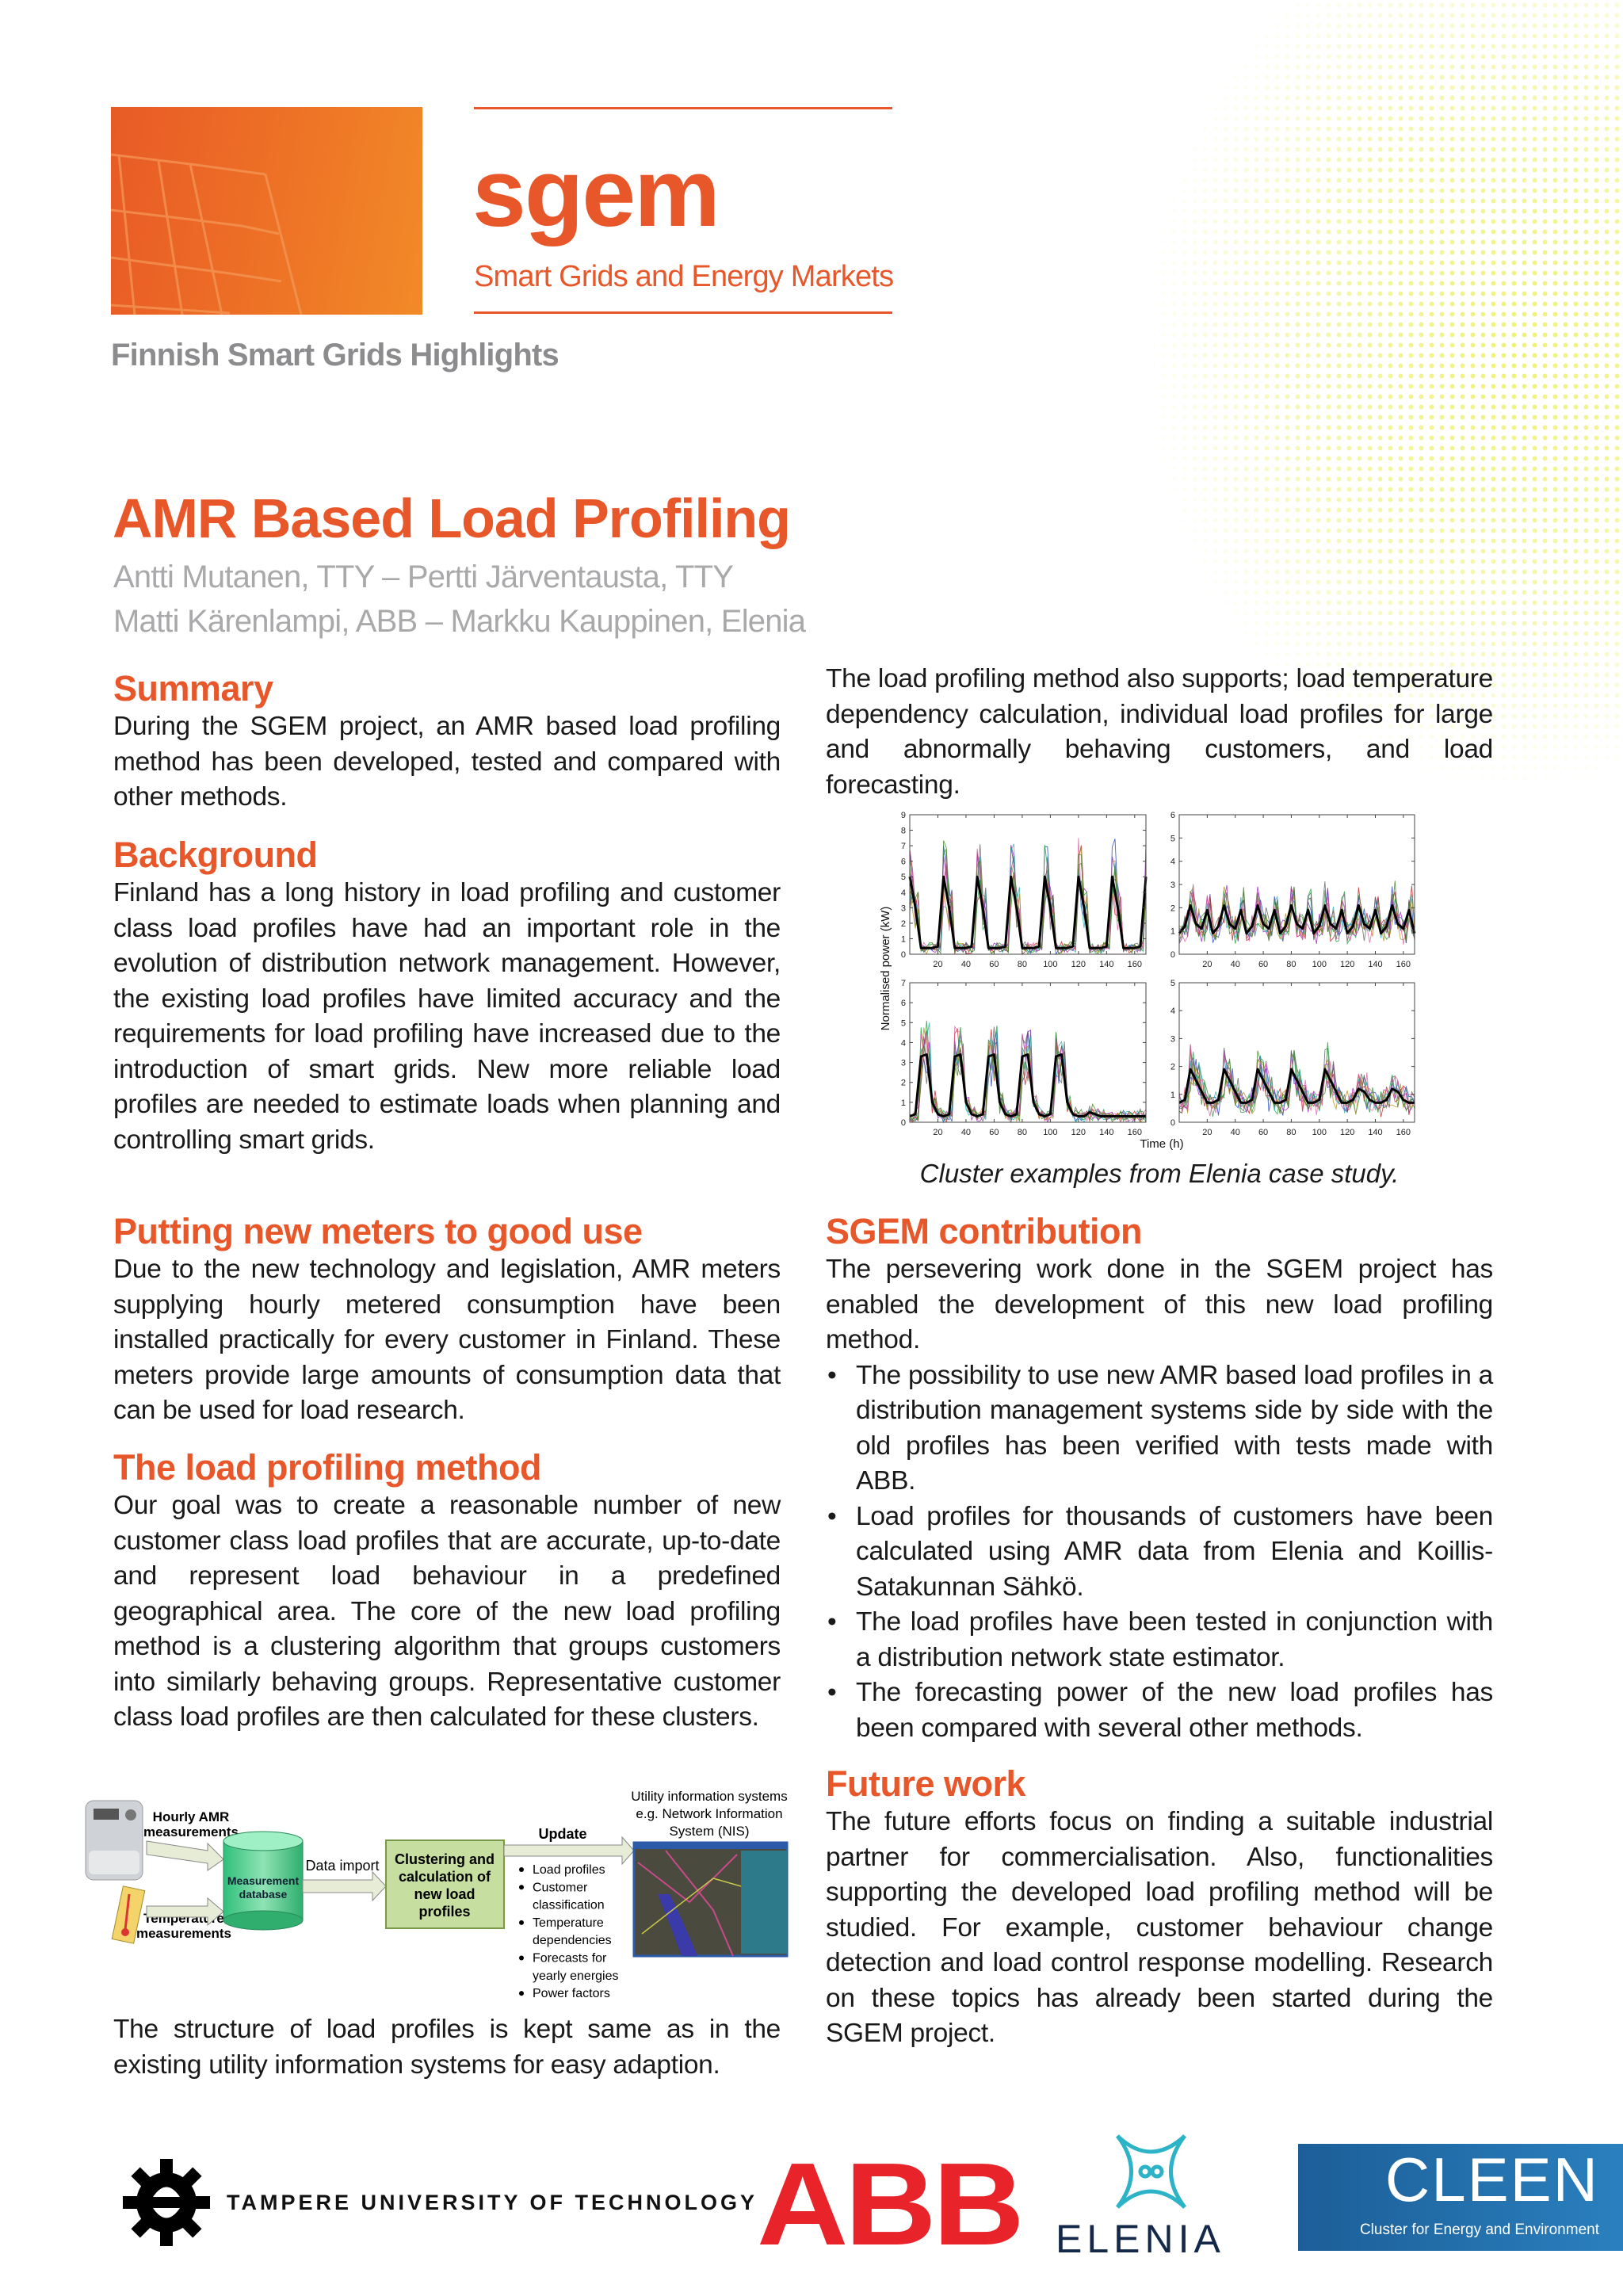  Describe the element at coordinates (571, 1993) in the screenshot. I see `output-item: Power factors` at that location.